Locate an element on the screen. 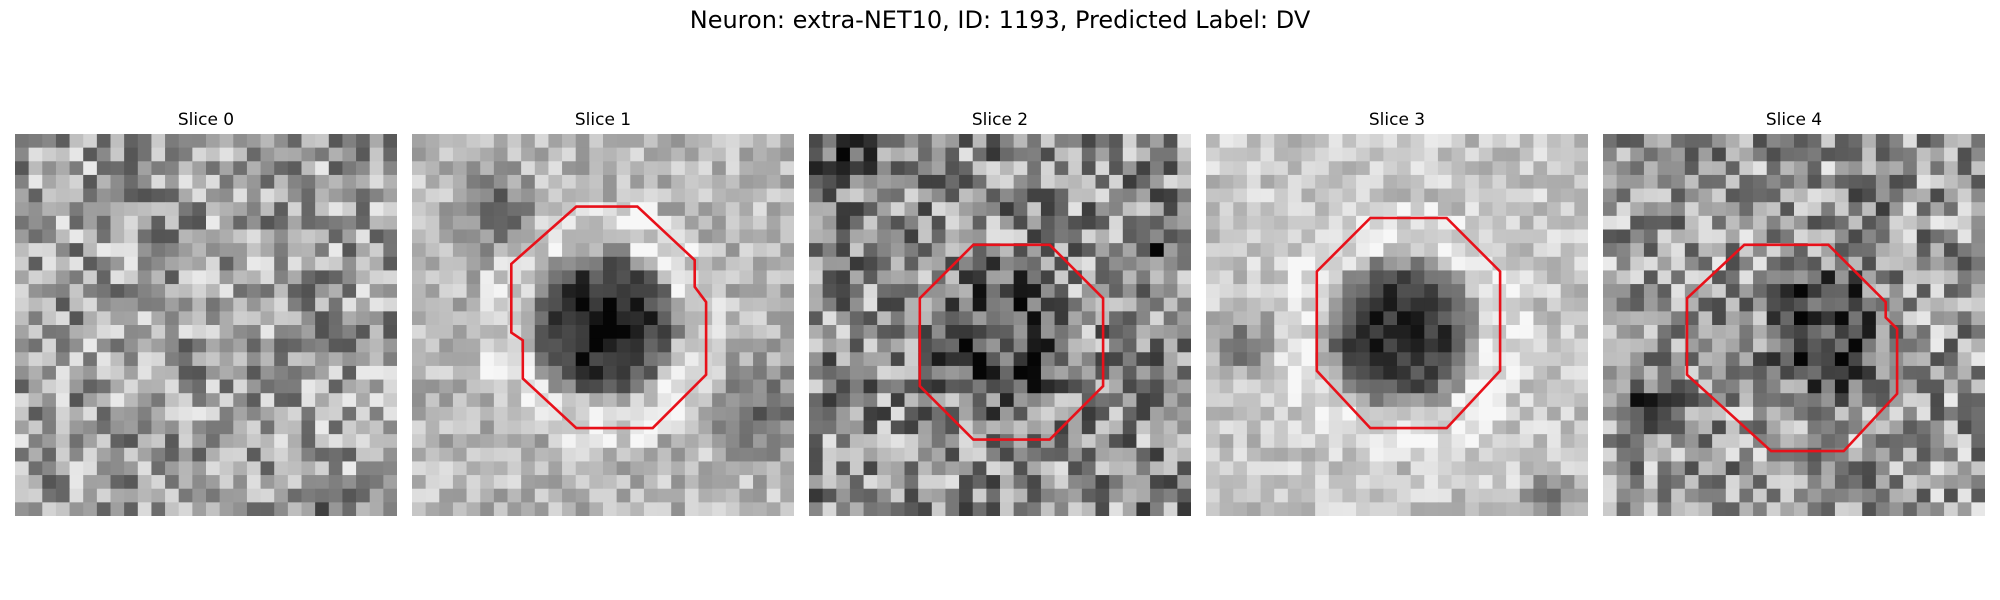  slice-panel-1: Slice 1 is located at coordinates (603, 315).